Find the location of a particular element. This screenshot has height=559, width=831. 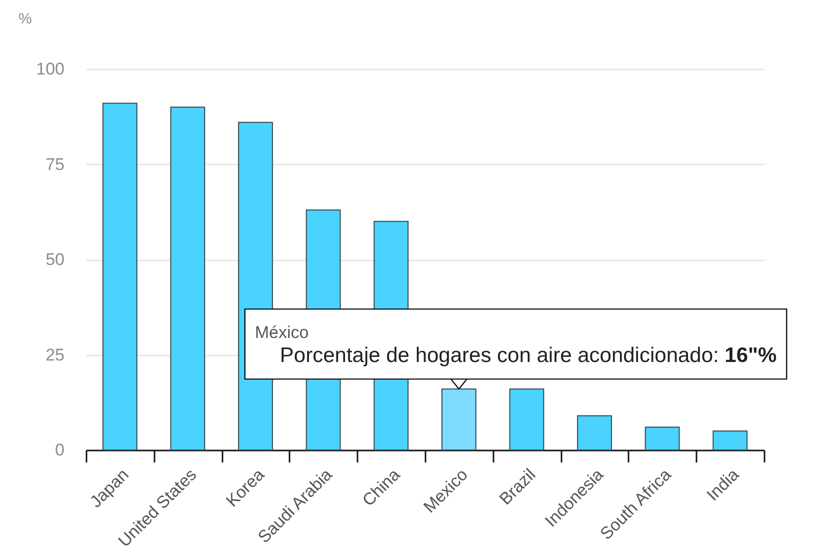

annotation: México is located at coordinates (281, 332).